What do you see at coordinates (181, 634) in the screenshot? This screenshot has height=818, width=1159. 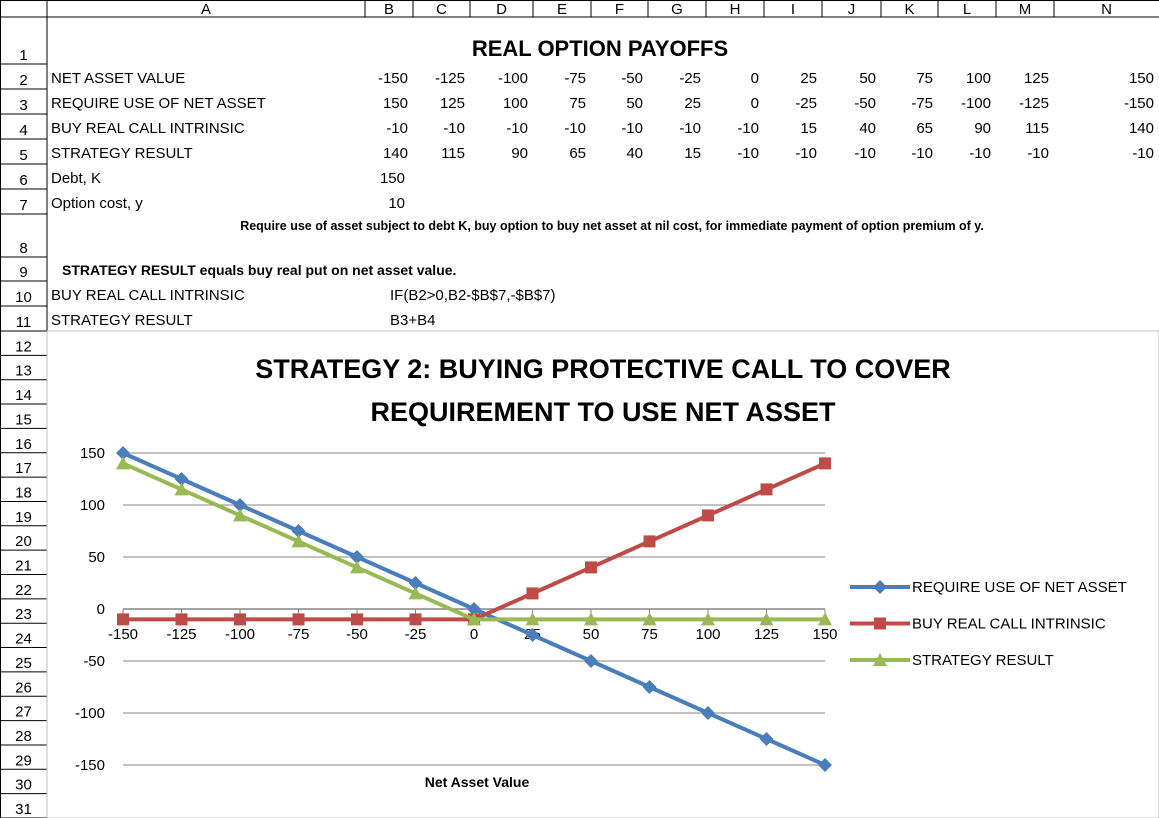 I see `x-tick-label: -125` at bounding box center [181, 634].